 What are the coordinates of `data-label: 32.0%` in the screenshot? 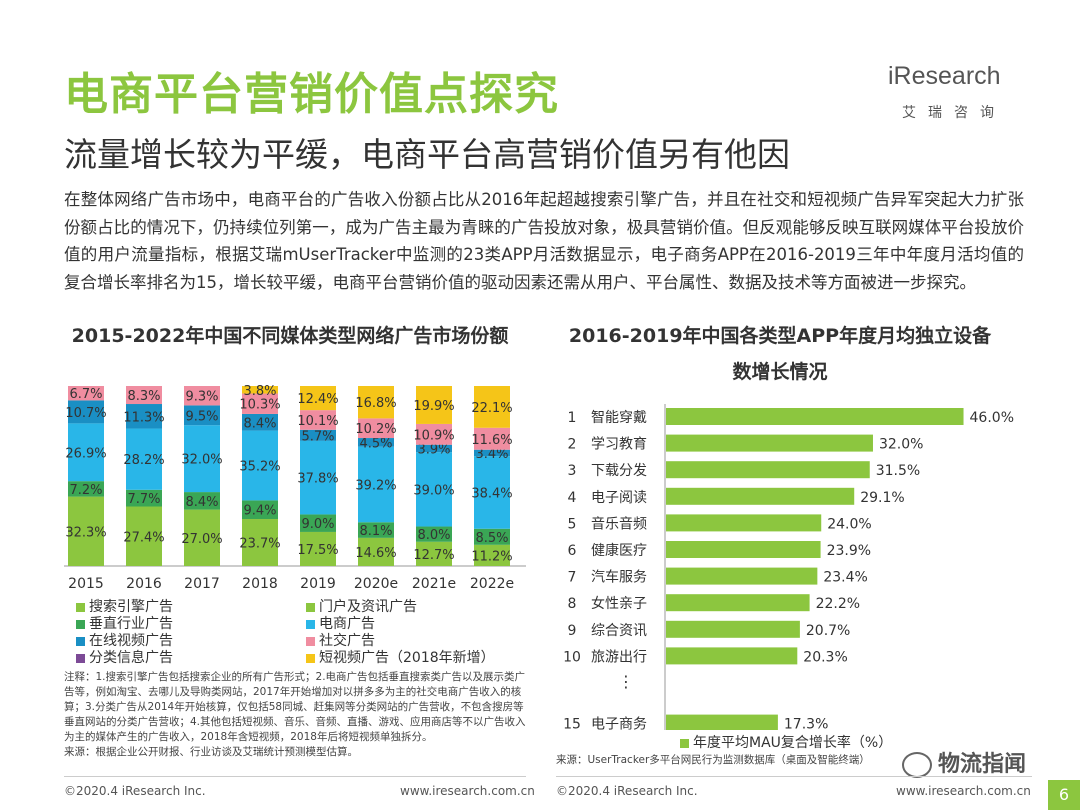 It's located at (201, 460).